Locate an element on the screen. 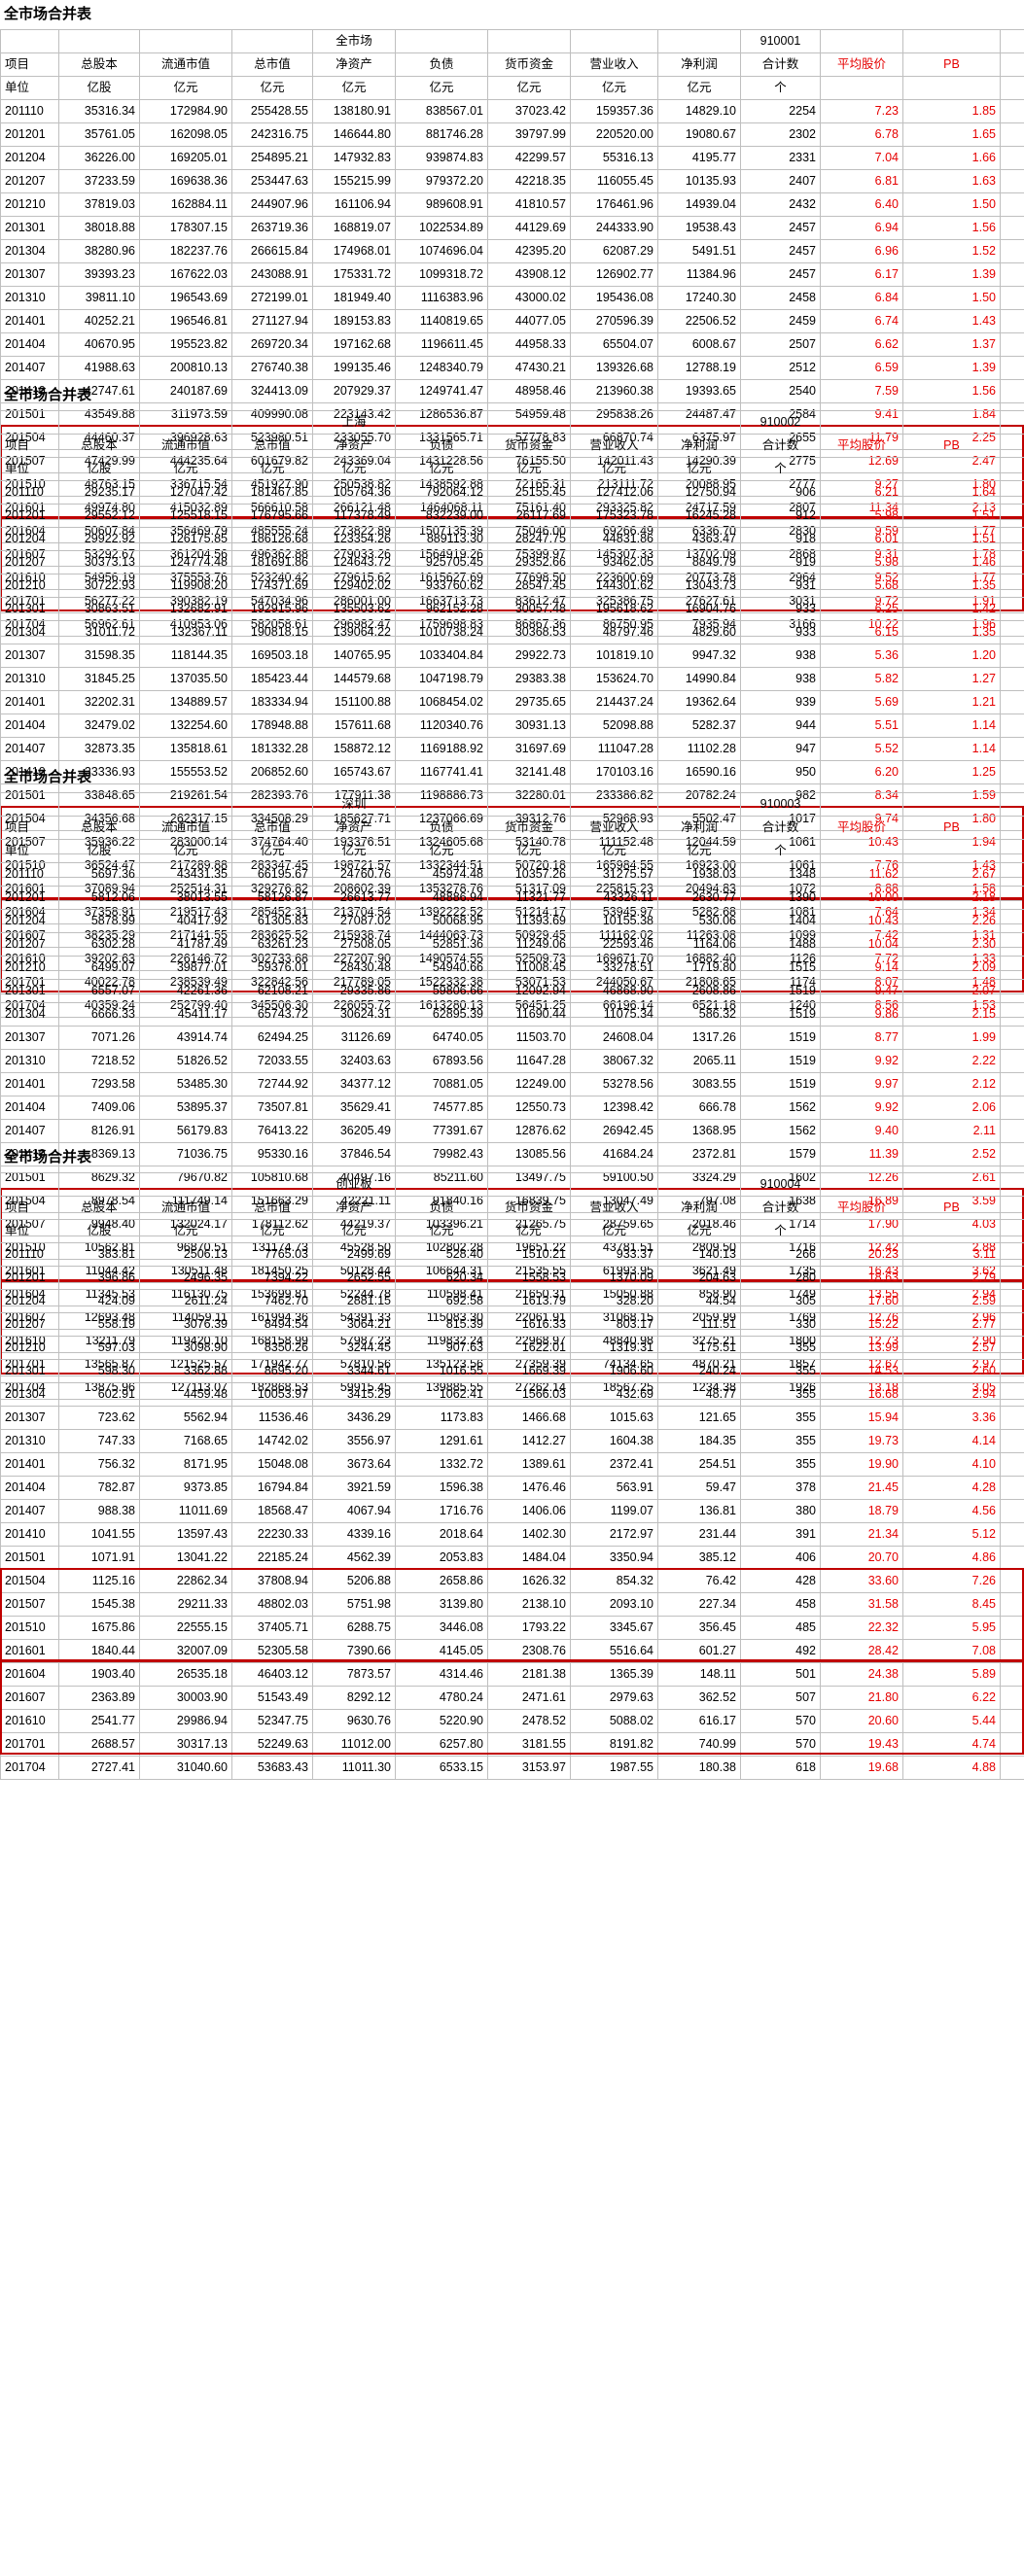 This screenshot has height=2576, width=1024. value-cell: 6.81 is located at coordinates (861, 181).